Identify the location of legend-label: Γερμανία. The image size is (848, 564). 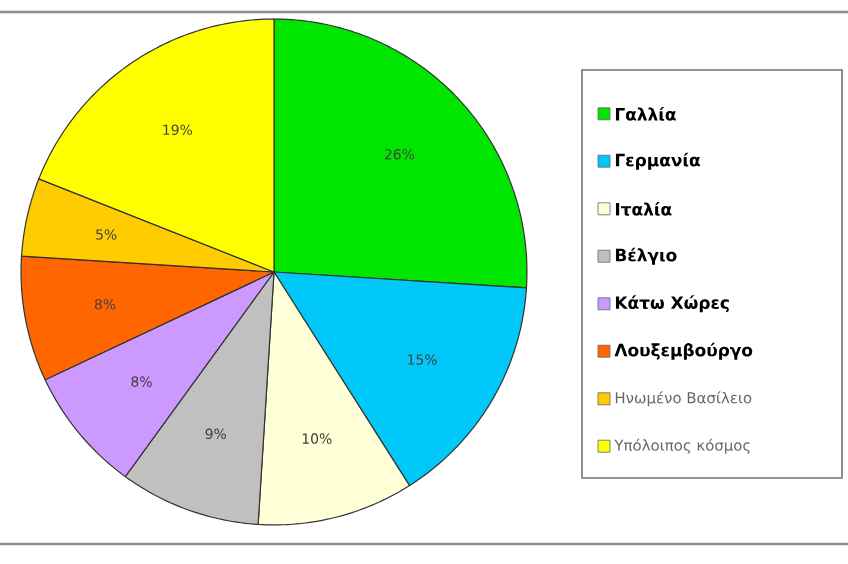
(657, 161).